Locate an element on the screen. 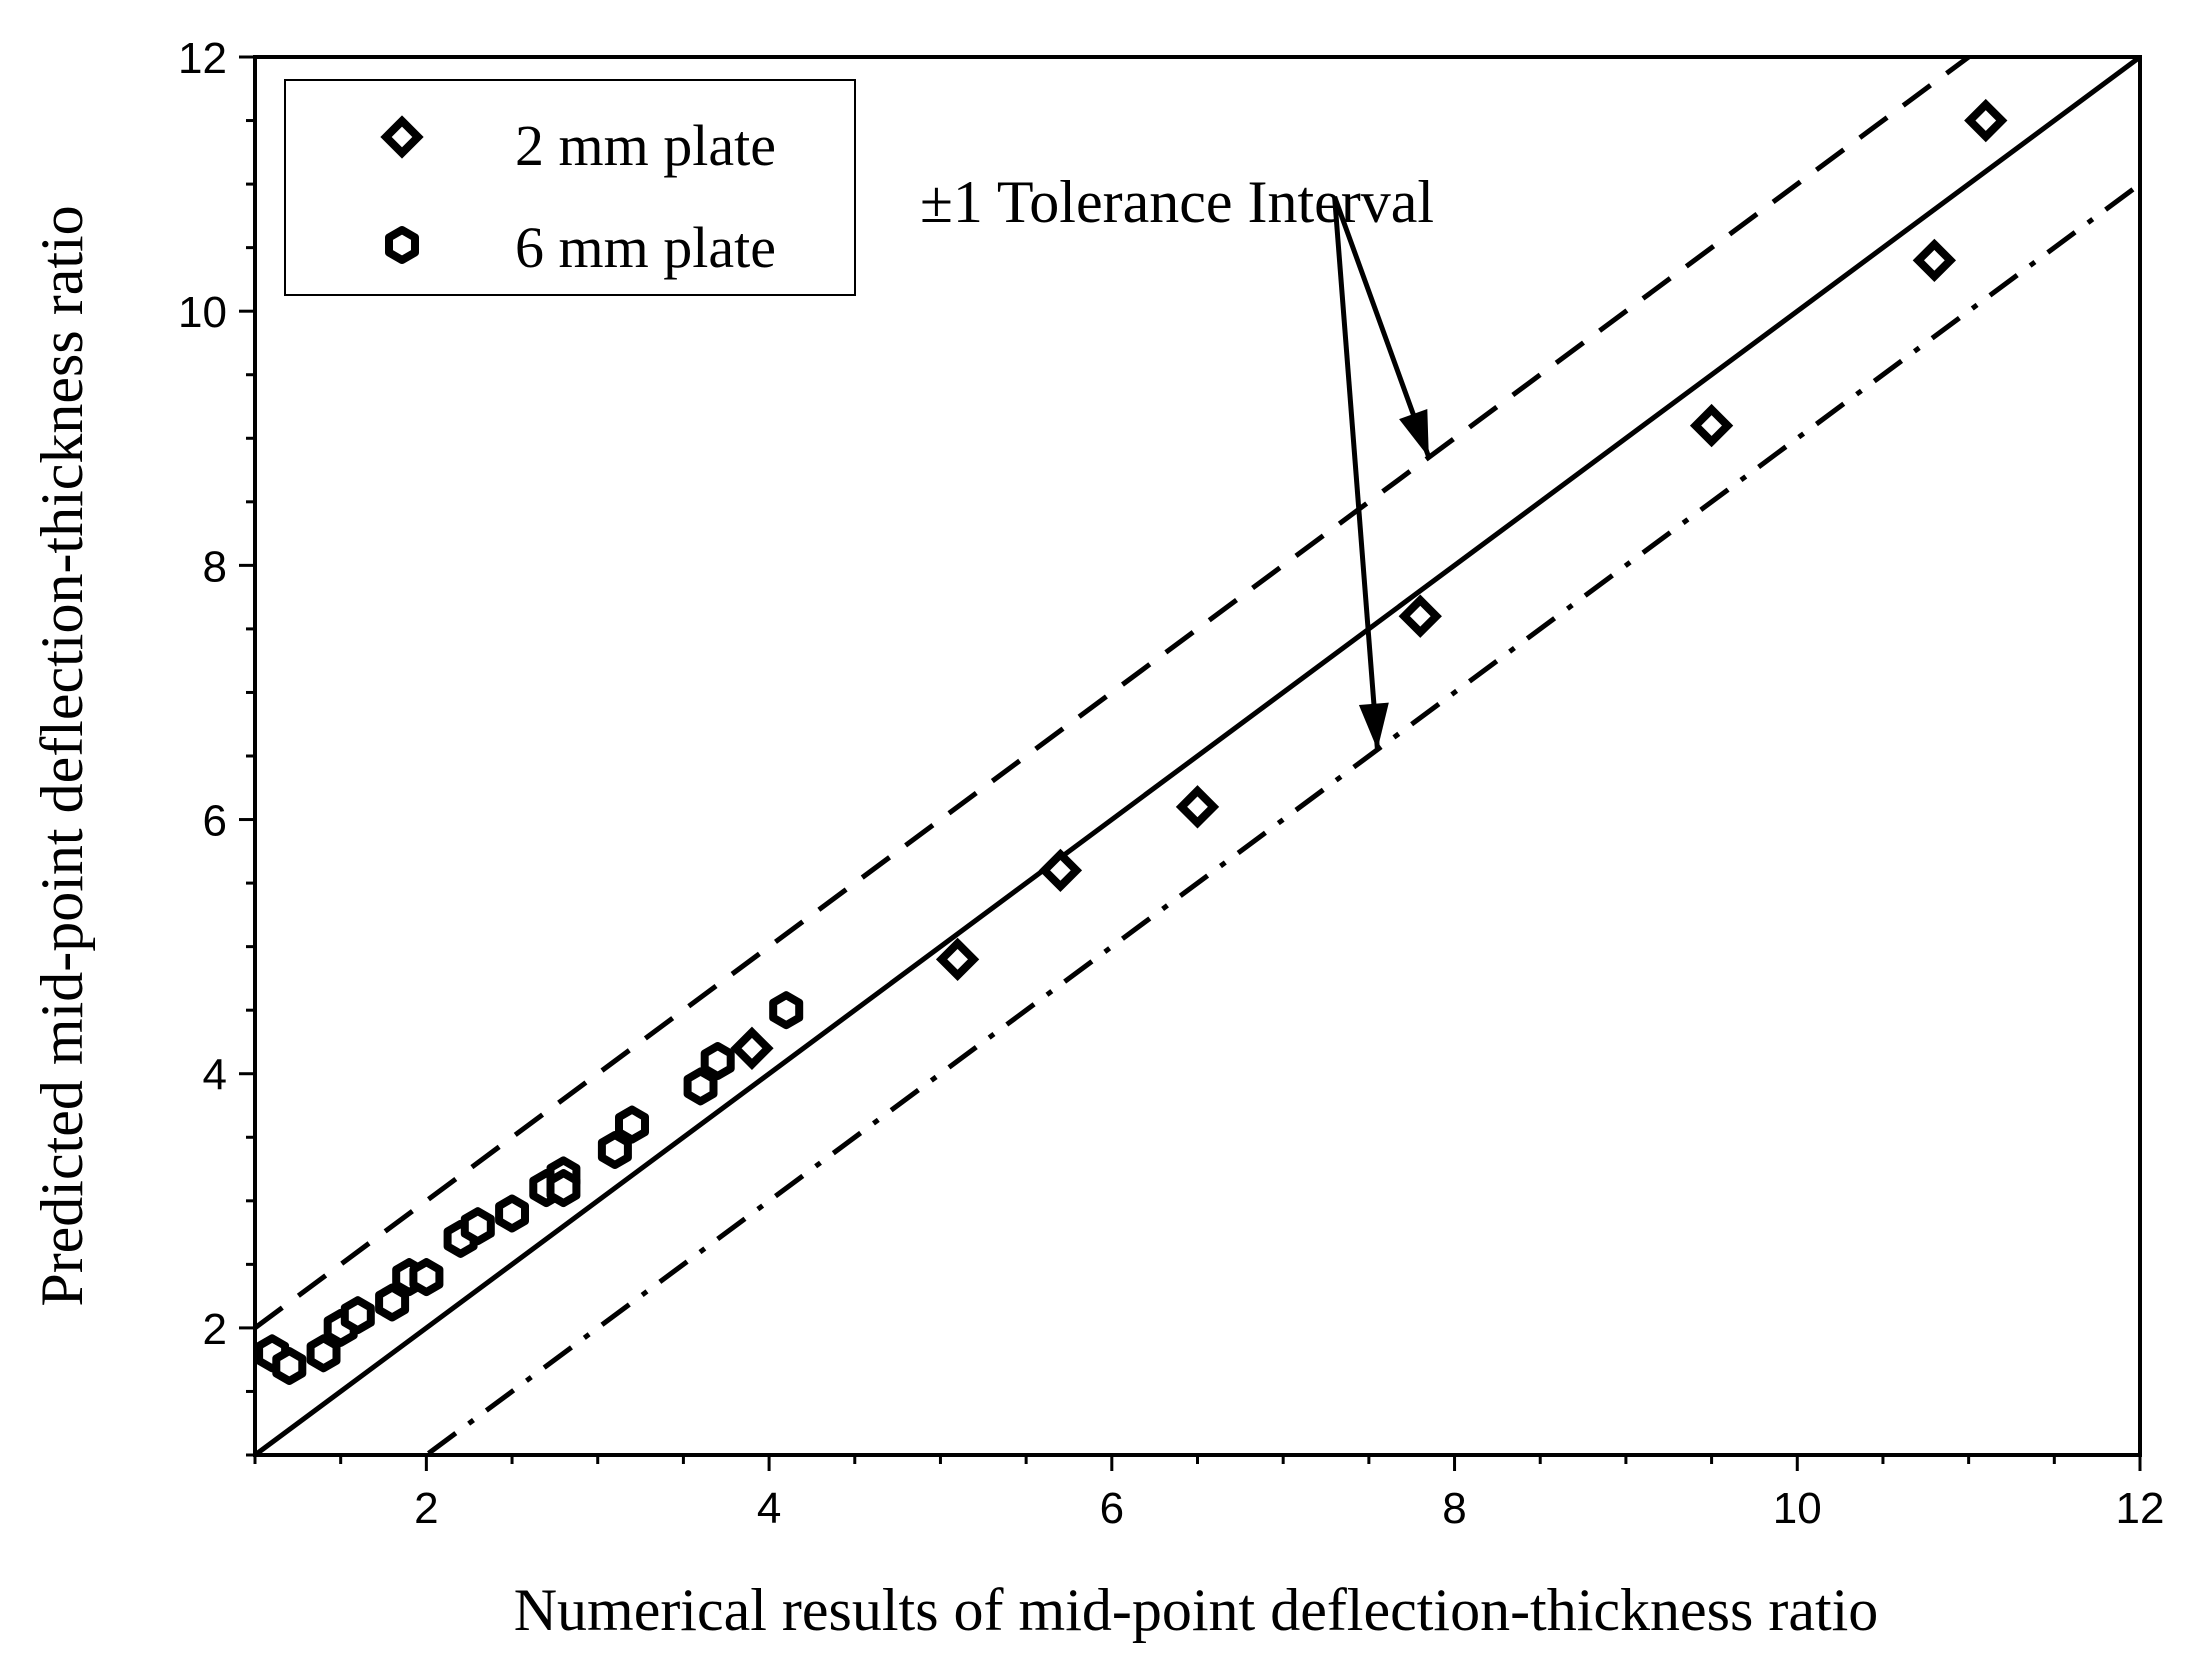 The height and width of the screenshot is (1661, 2194). legend: 2 mm plate 6 mm plate is located at coordinates (570, 187).